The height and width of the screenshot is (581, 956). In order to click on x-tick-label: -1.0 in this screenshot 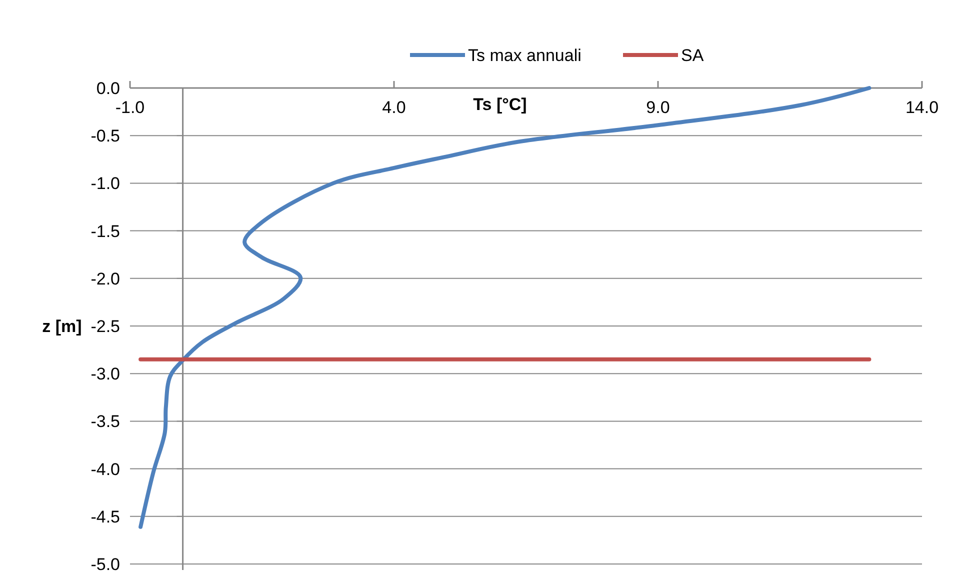, I will do `click(130, 107)`.